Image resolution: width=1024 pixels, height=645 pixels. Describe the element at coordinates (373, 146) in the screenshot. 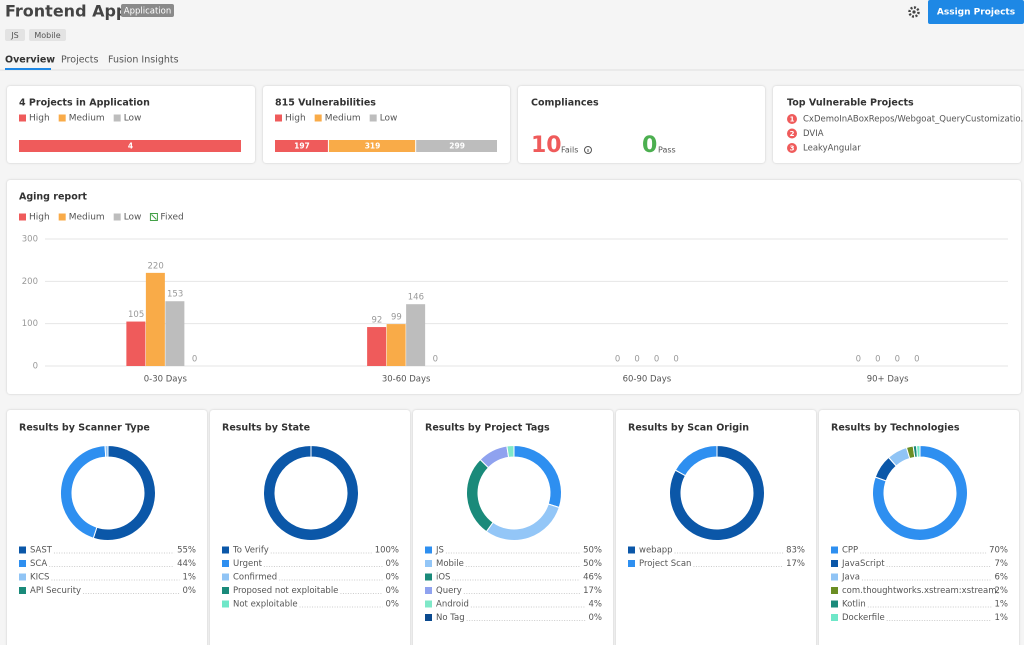

I see `bar-segment-label: 319` at that location.